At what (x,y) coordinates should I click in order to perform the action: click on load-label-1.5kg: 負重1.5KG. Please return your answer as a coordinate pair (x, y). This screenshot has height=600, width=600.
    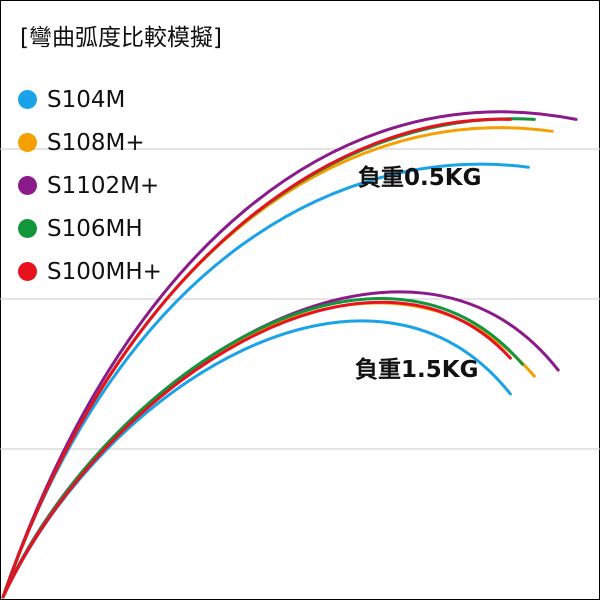
    Looking at the image, I should click on (417, 370).